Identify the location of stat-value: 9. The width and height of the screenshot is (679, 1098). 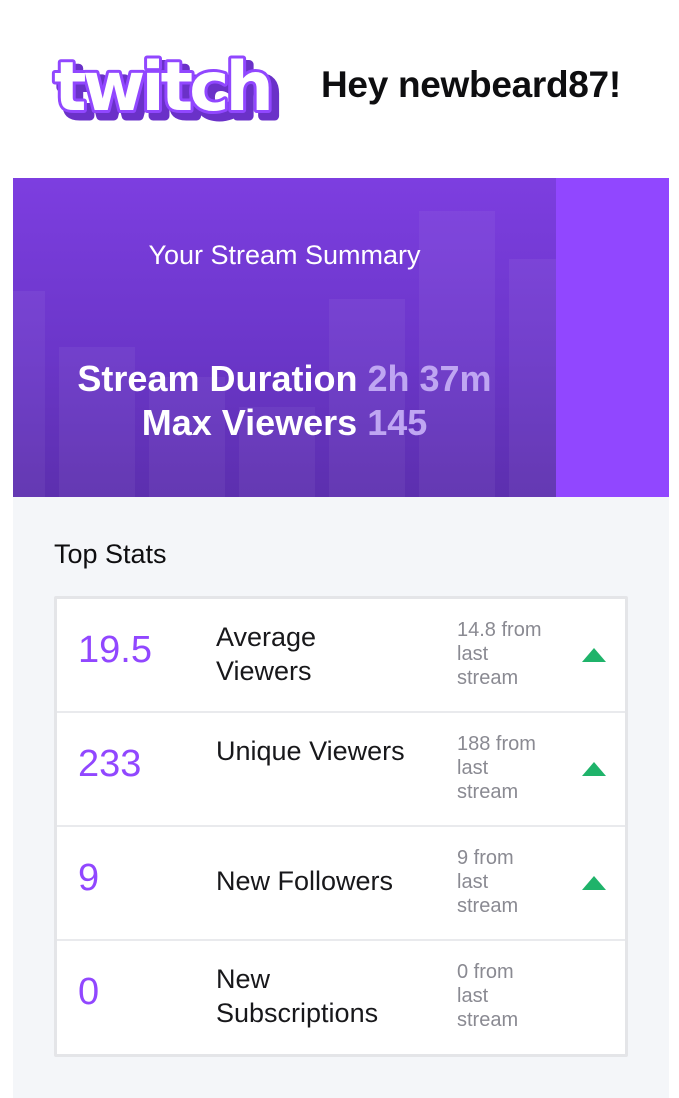
(89, 878).